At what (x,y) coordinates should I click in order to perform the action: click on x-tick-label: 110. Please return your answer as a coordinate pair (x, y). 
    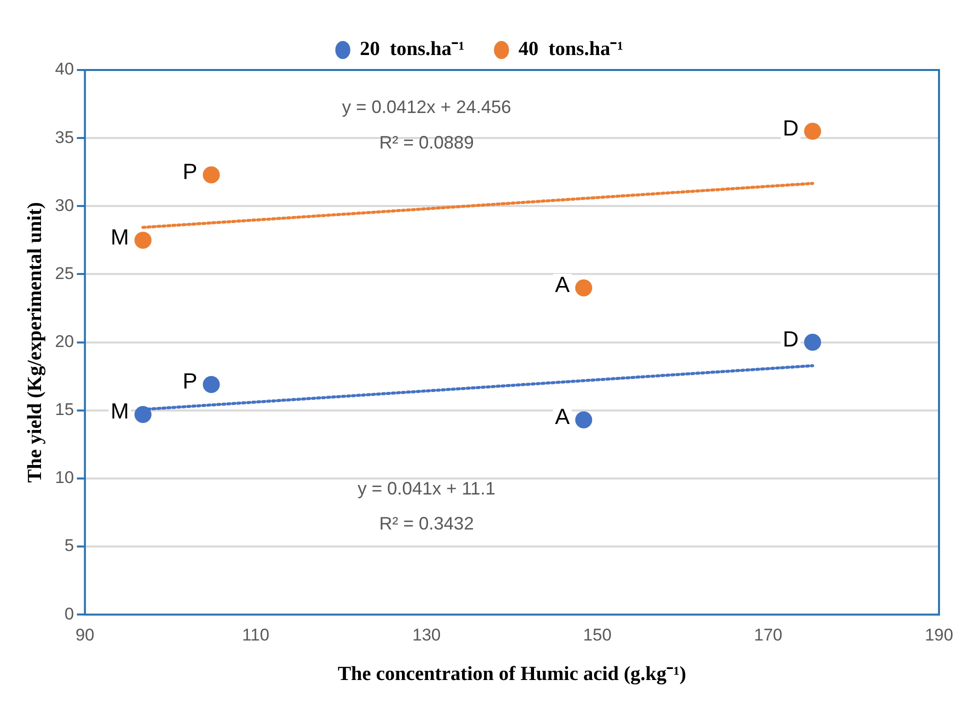
    Looking at the image, I should click on (256, 634).